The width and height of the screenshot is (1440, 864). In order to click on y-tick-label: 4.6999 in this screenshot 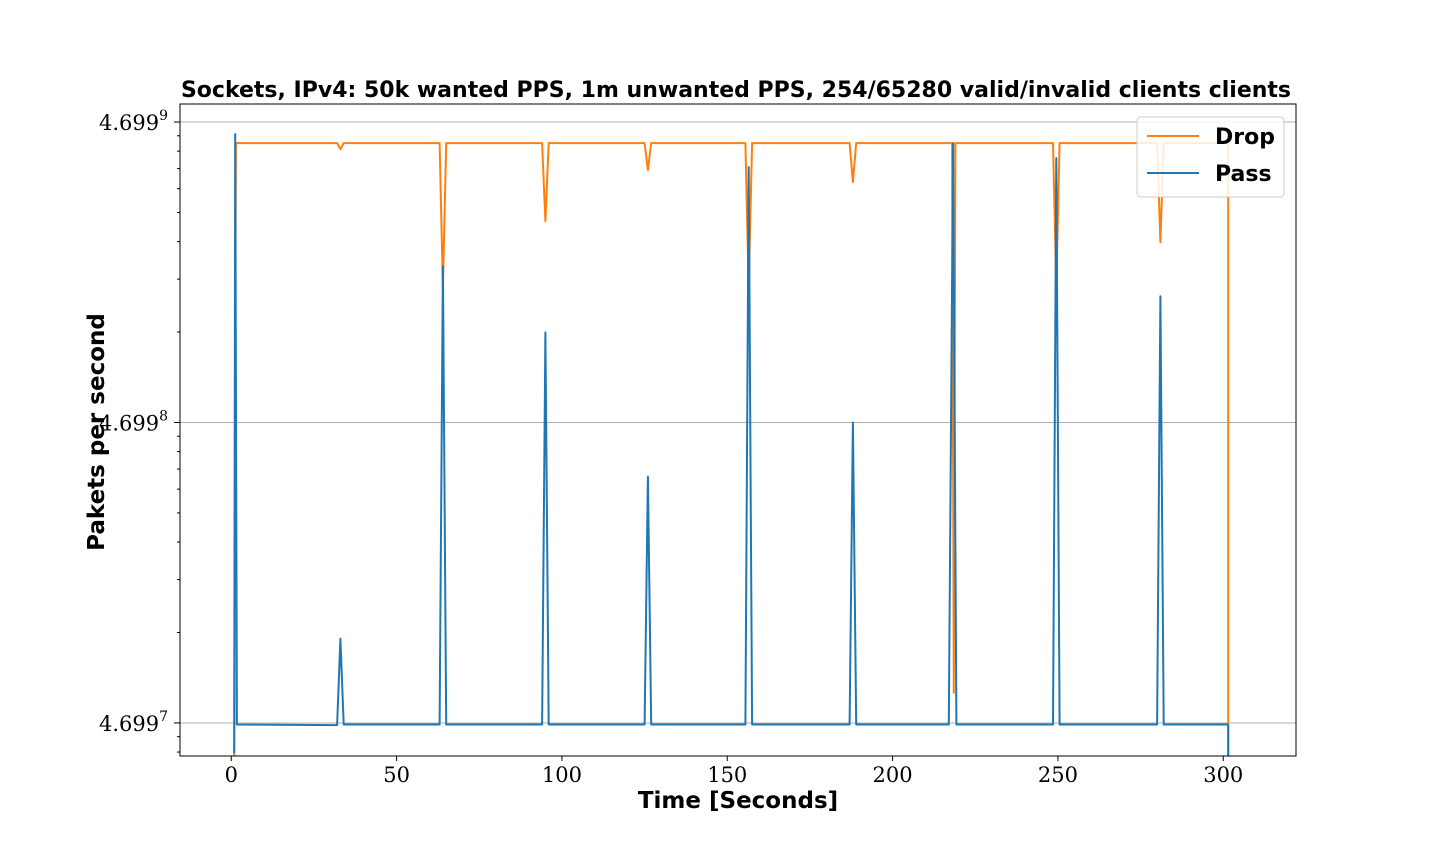, I will do `click(133, 121)`.